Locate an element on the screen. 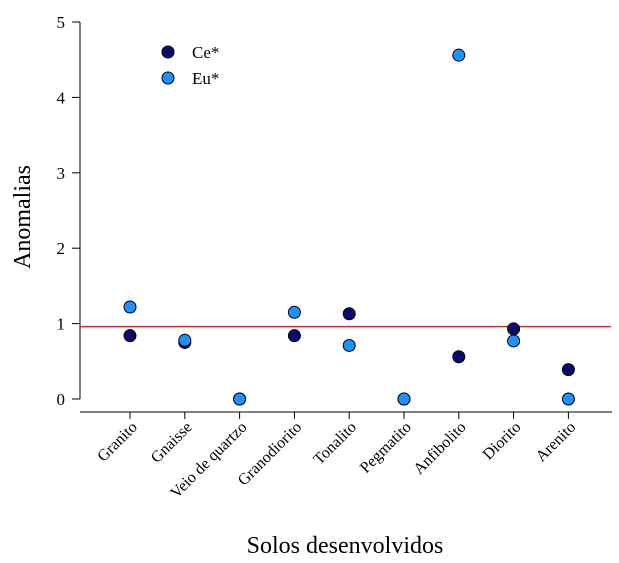 Image resolution: width=619 pixels, height=563 pixels. y-axis: 0 1 2 3 4 5 is located at coordinates (69, 211).